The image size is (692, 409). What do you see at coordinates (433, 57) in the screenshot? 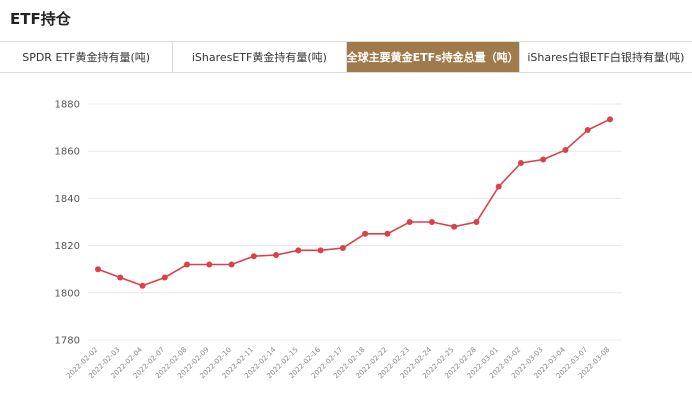
I see `tab-global-gold-etfs: 全球主要黄金ETFs持金总量（吨）` at bounding box center [433, 57].